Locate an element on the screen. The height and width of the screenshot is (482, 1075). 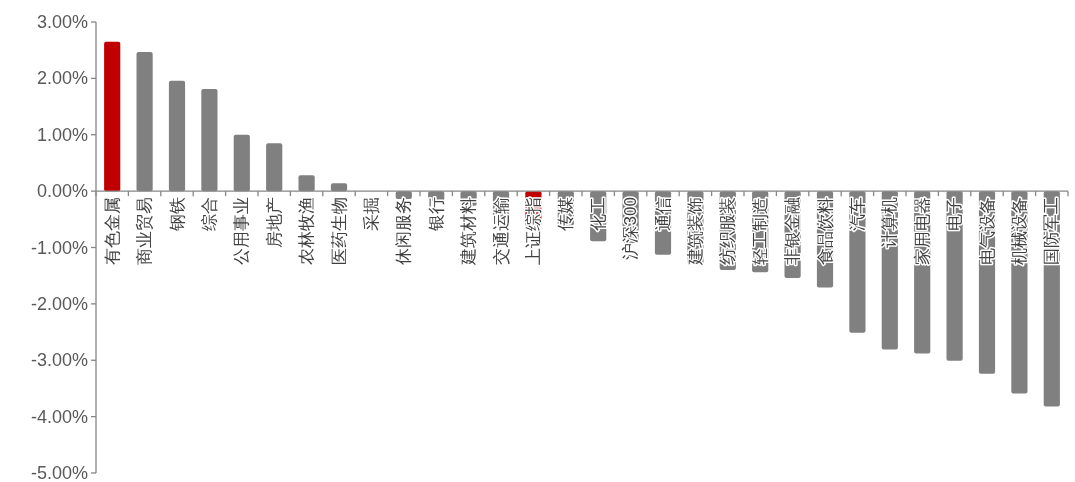
y-tick-label: -4.00% is located at coordinates (59, 416).